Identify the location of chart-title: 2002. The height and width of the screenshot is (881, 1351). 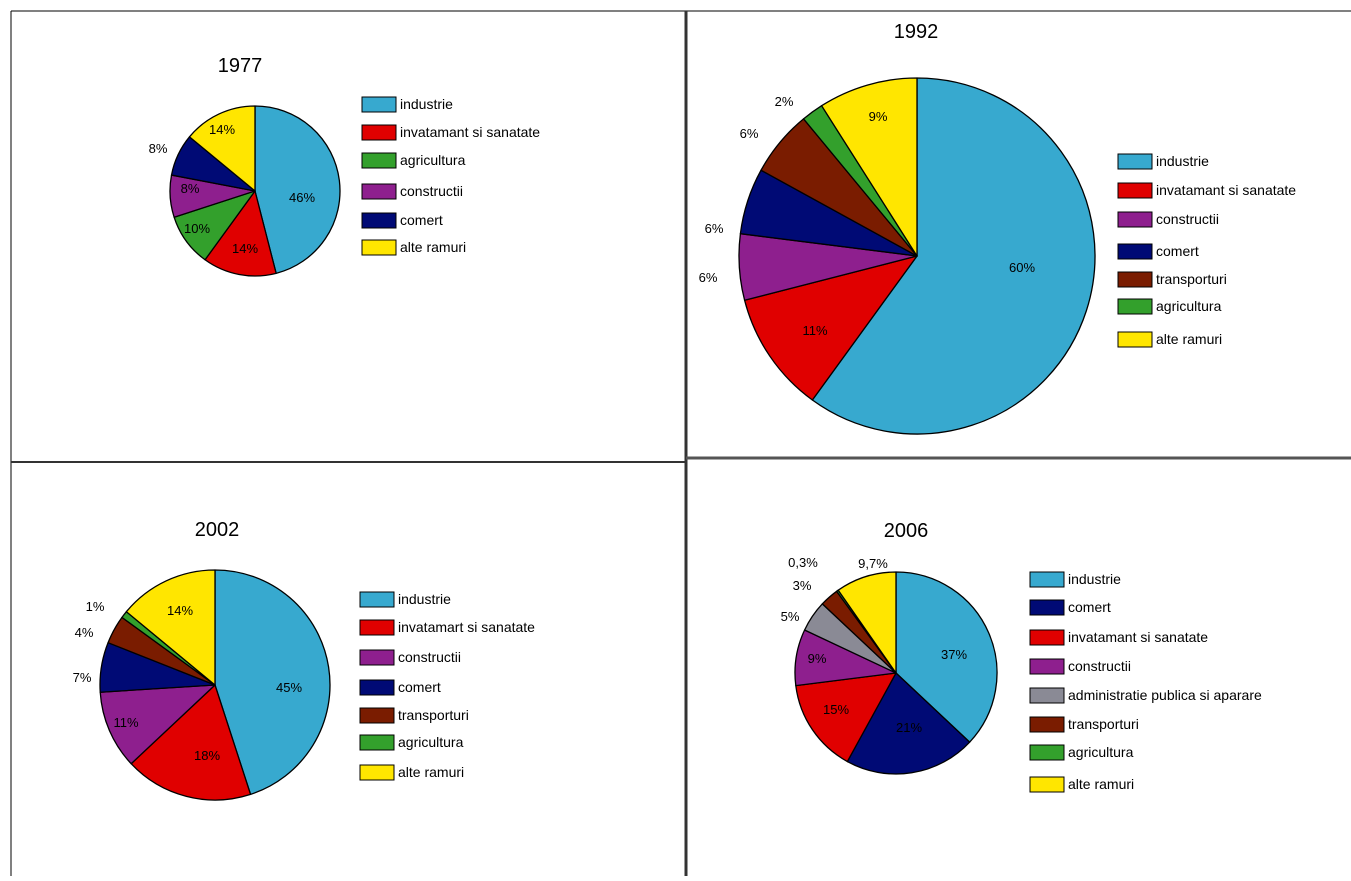
(217, 530).